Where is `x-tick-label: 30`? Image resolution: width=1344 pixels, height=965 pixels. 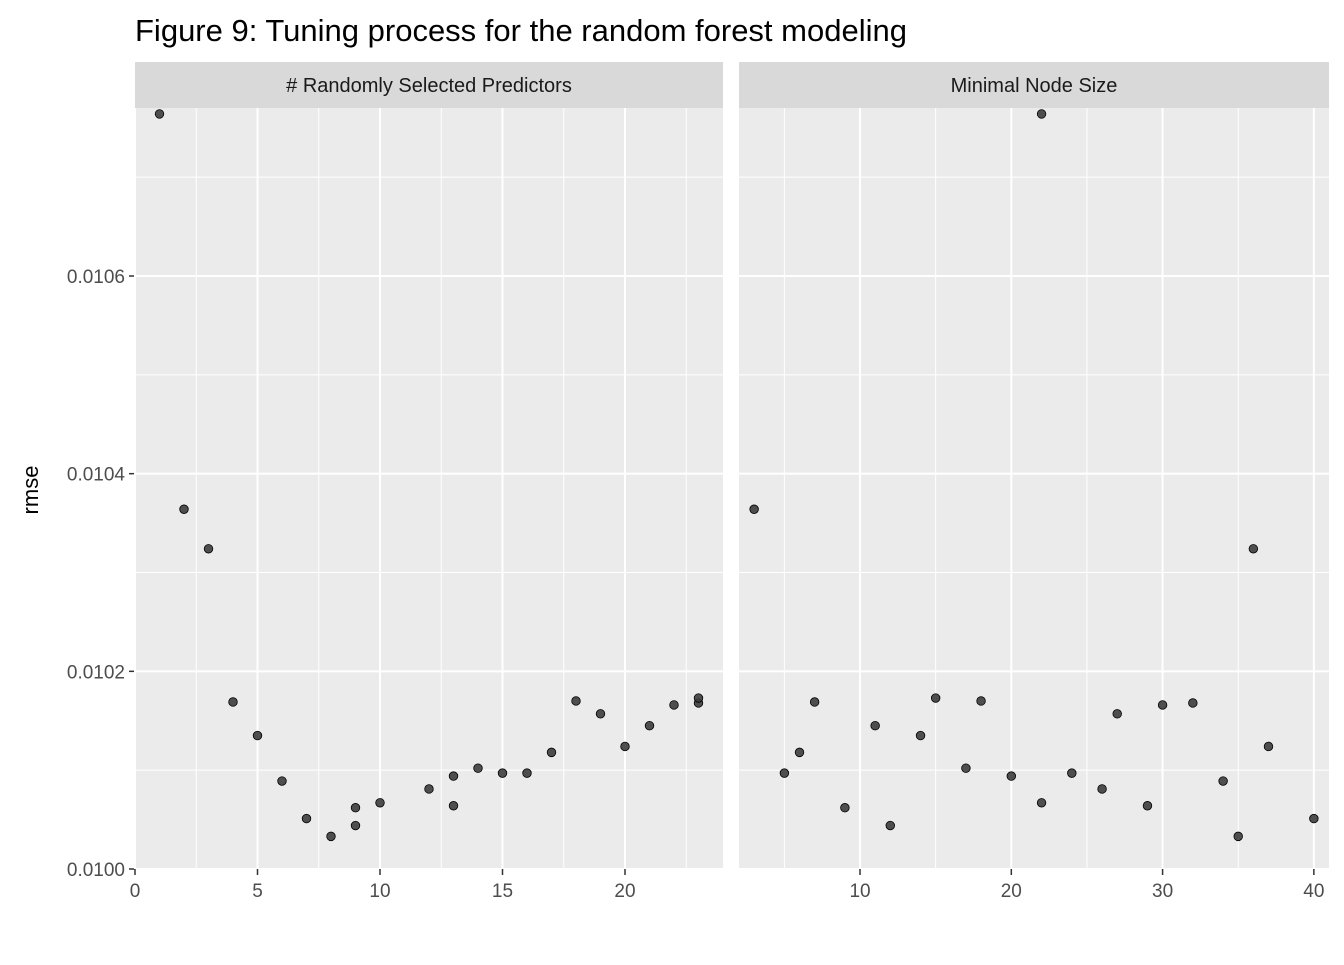
x-tick-label: 30 is located at coordinates (1162, 891).